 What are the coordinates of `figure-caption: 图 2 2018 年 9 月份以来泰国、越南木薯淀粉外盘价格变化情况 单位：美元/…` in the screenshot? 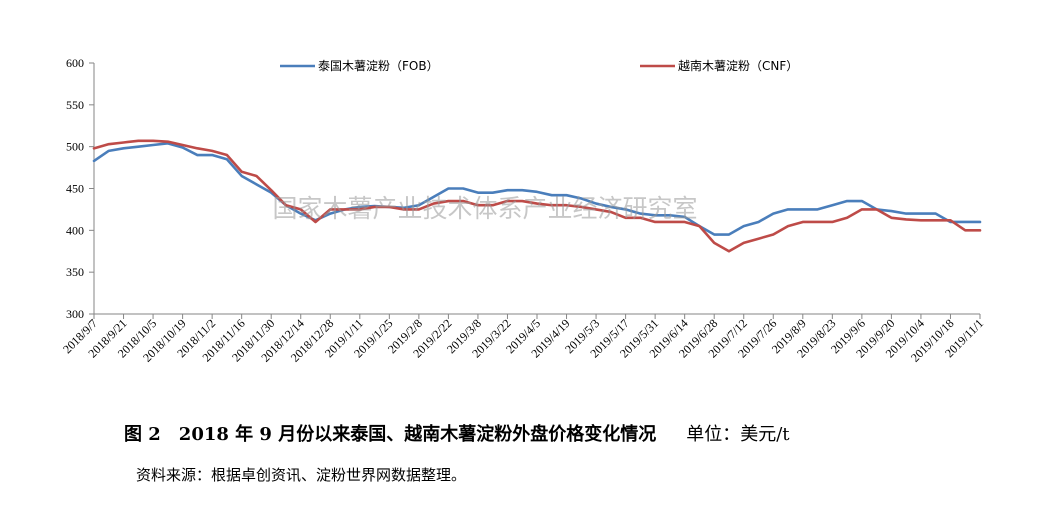 It's located at (457, 433).